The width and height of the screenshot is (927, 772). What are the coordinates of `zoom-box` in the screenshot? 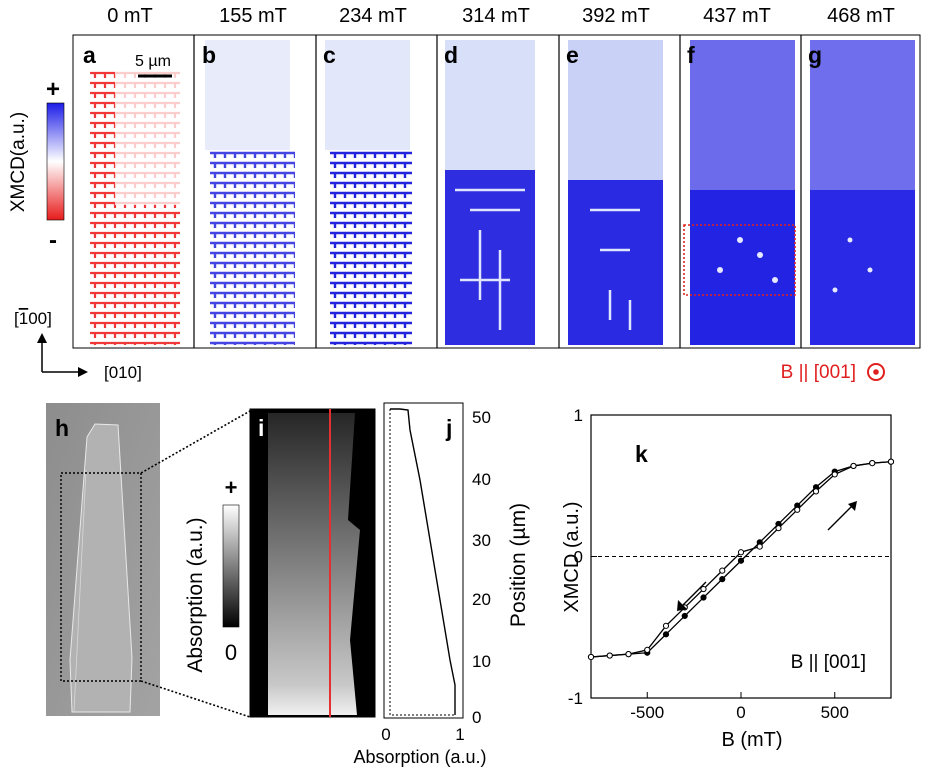 It's located at (101, 577).